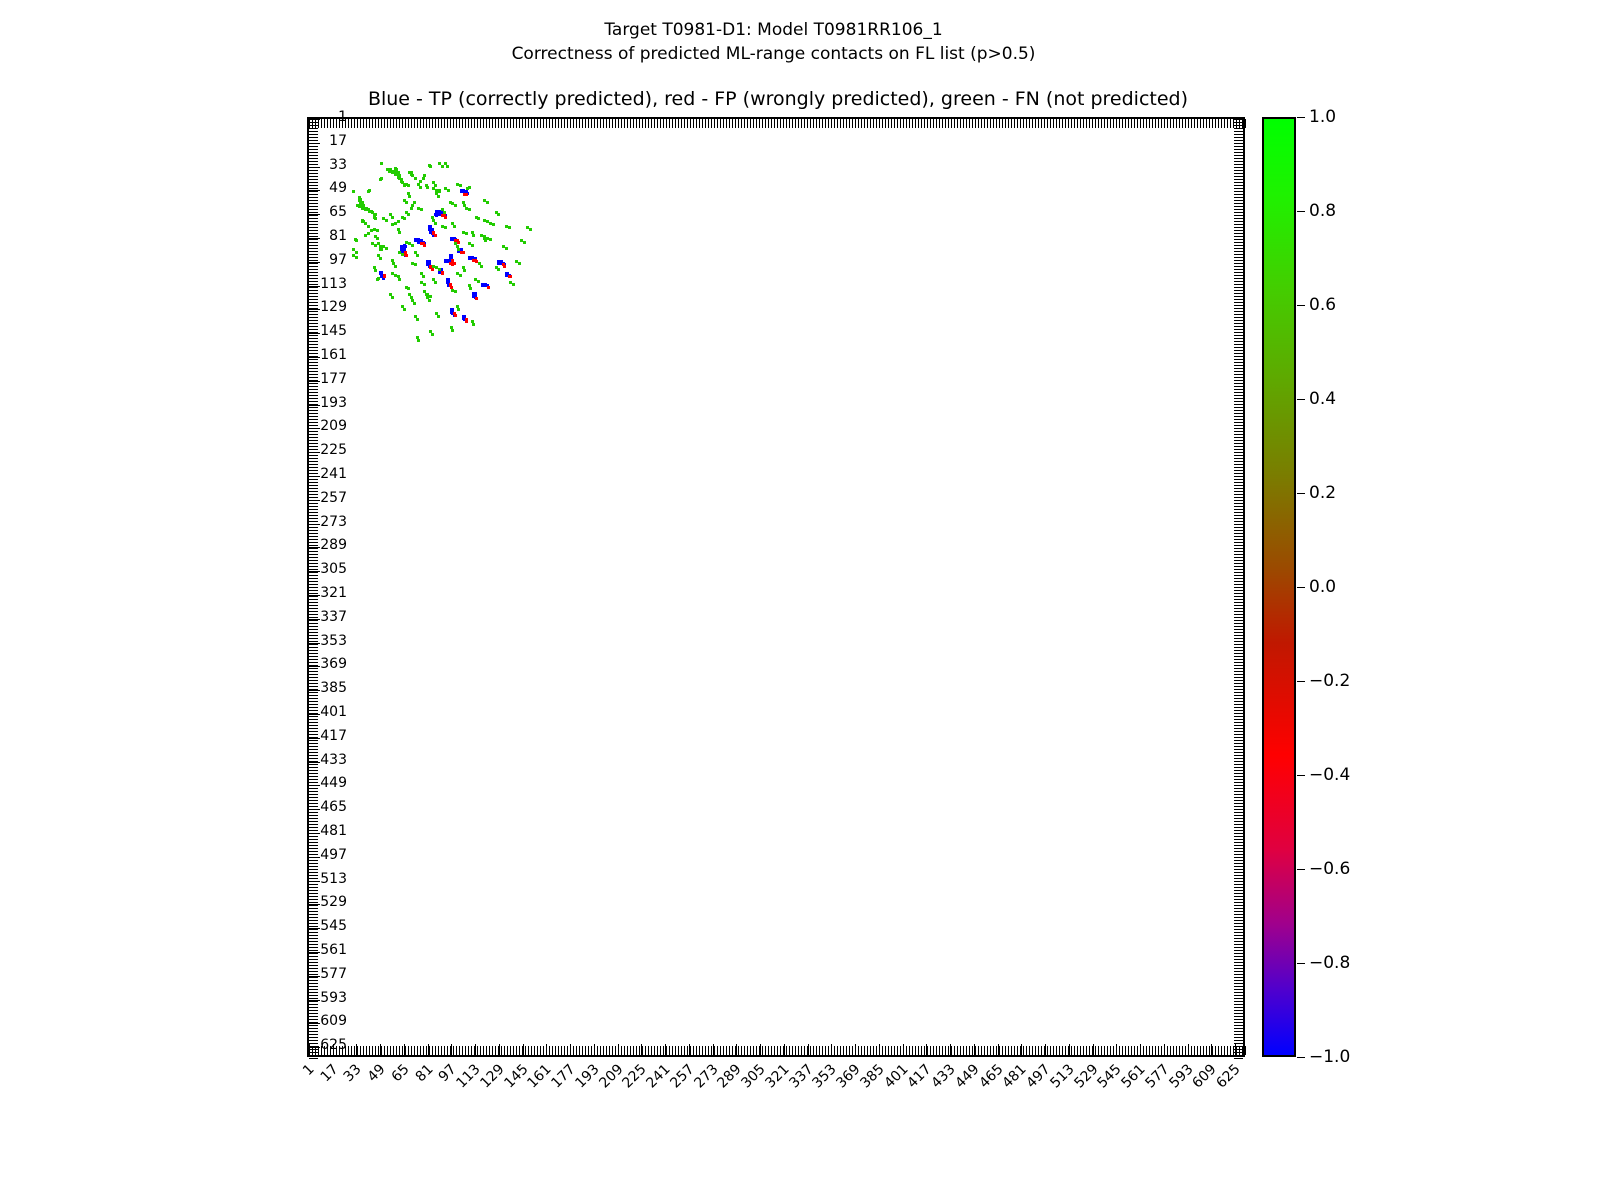 This screenshot has width=1600, height=1200. Describe the element at coordinates (333, 426) in the screenshot. I see `y-tick-label: 209` at that location.